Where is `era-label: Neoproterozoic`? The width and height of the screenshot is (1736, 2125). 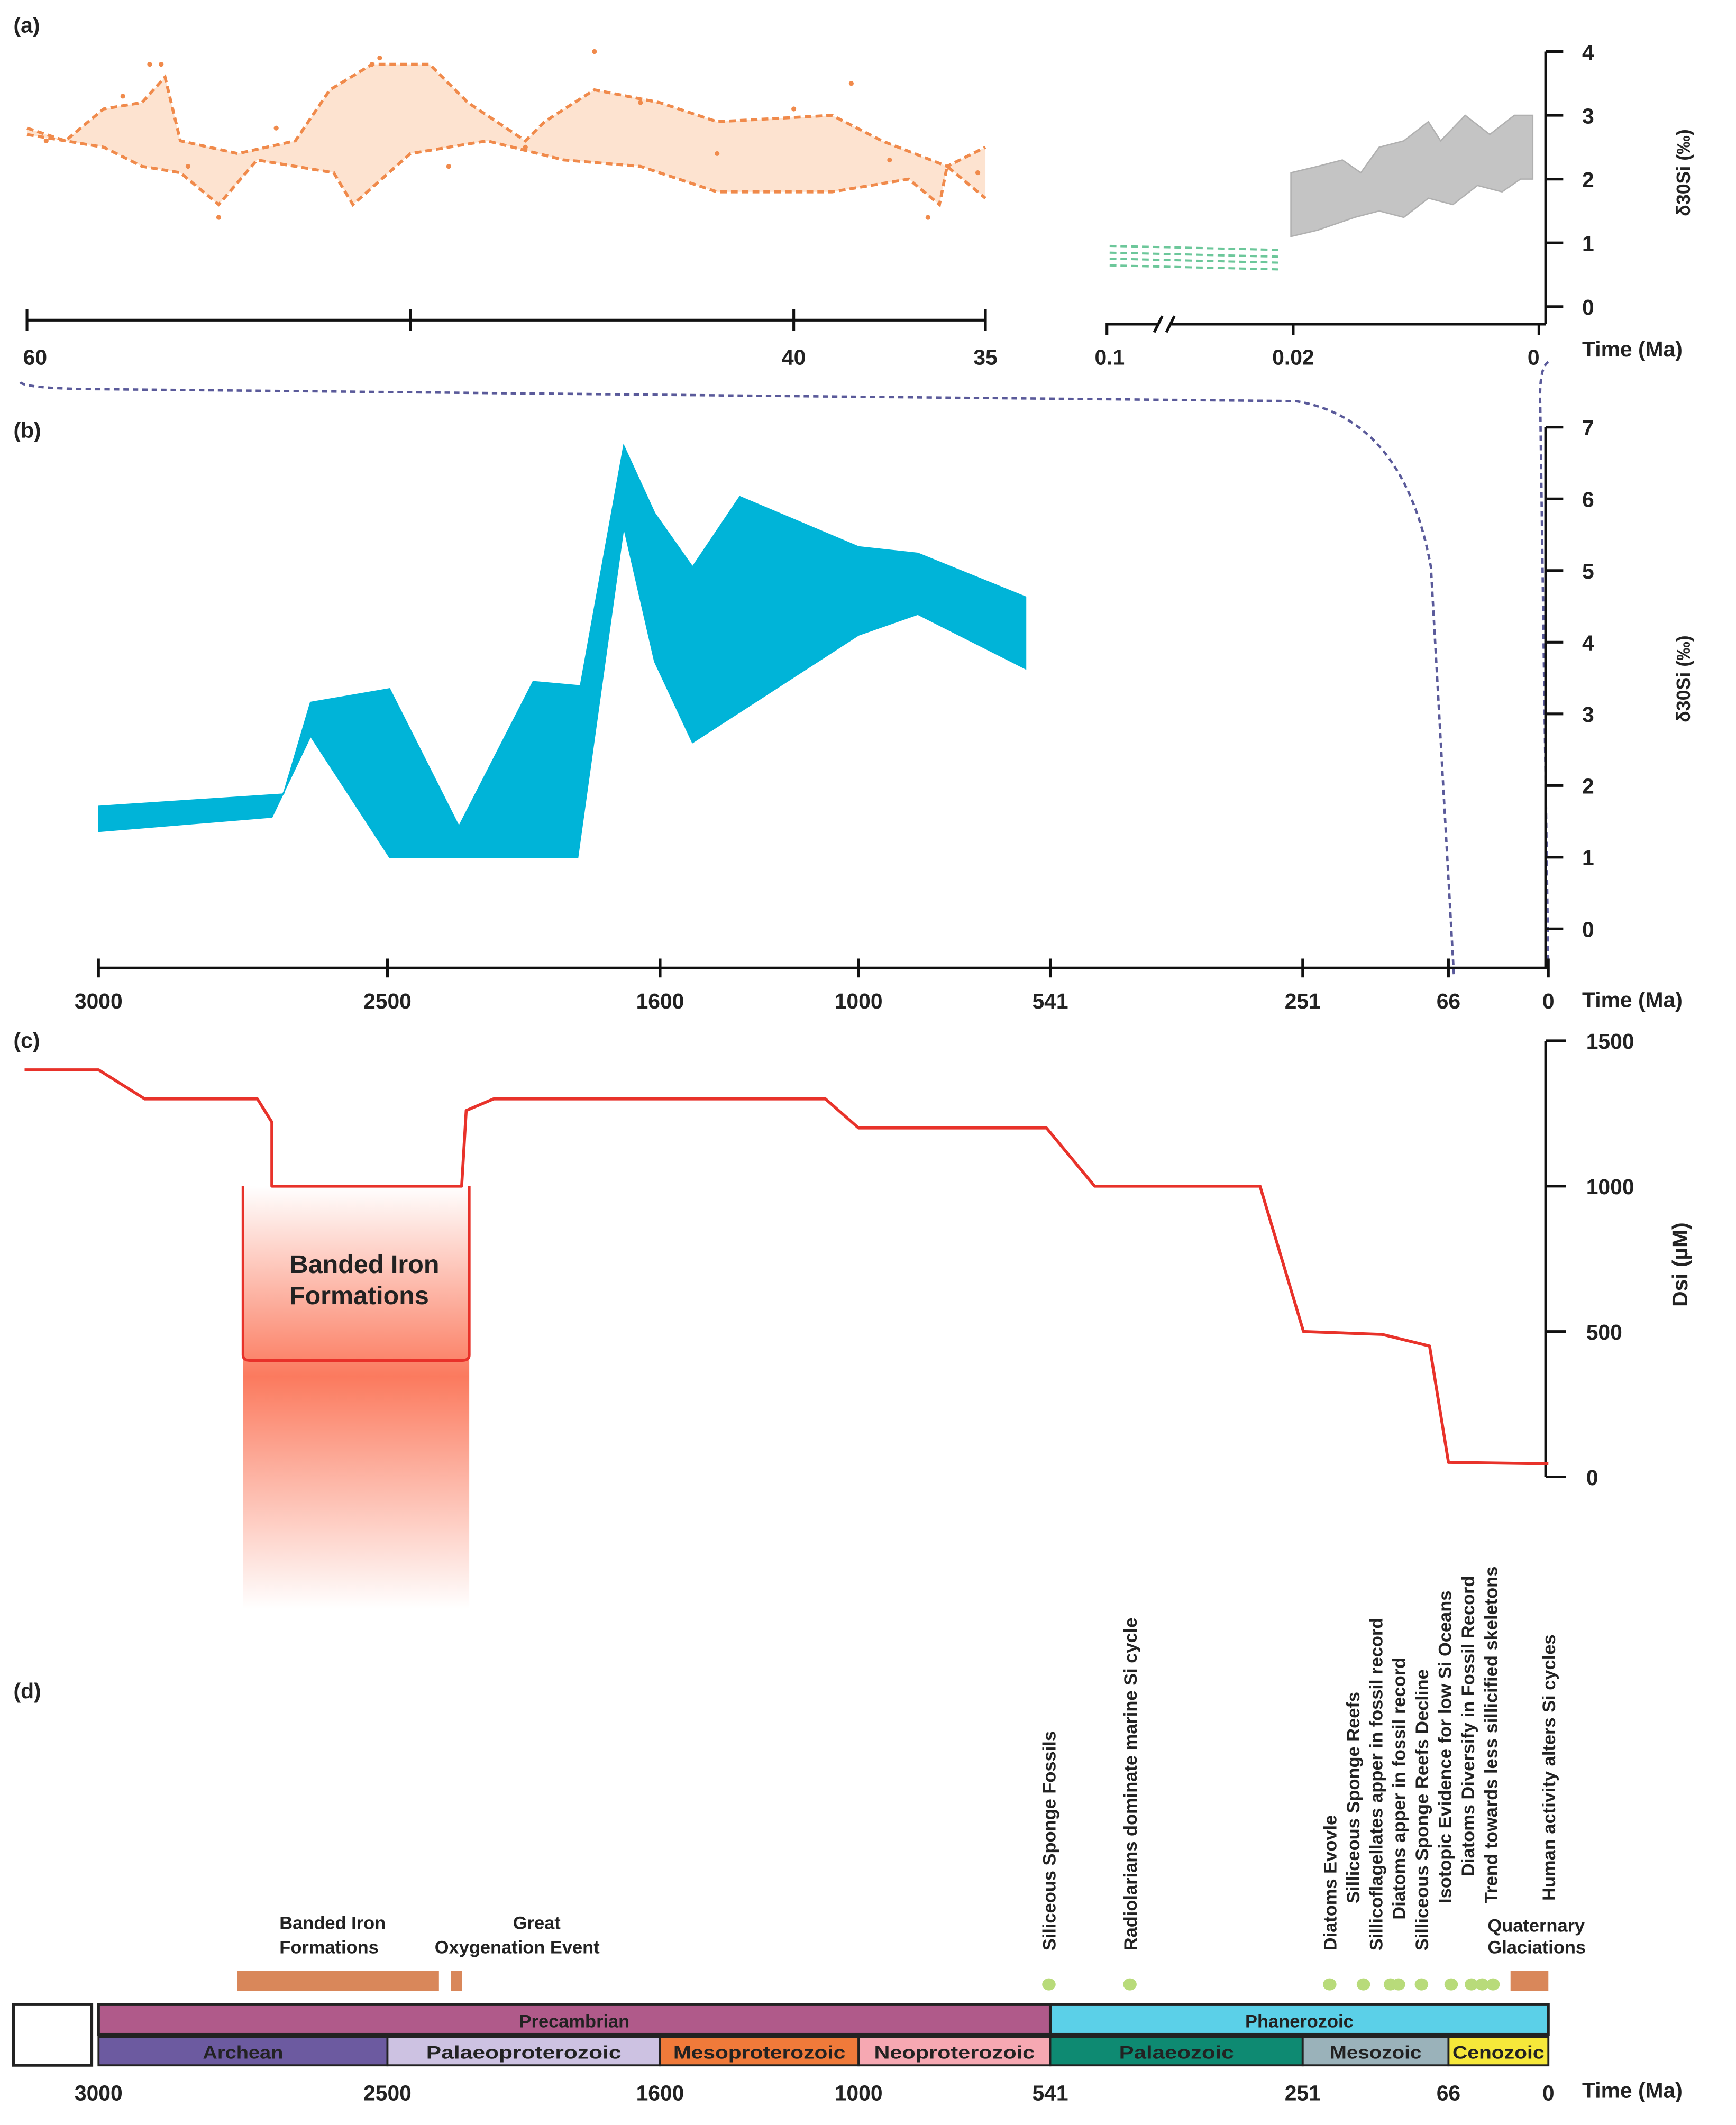 era-label: Neoproterozoic is located at coordinates (954, 2053).